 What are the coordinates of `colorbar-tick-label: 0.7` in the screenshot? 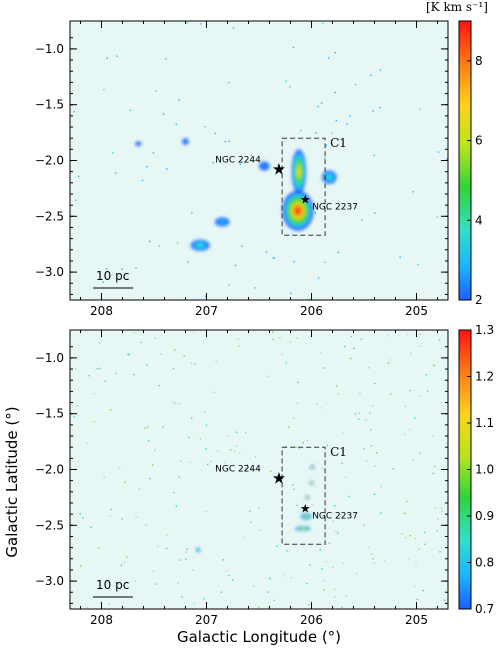 It's located at (484, 609).